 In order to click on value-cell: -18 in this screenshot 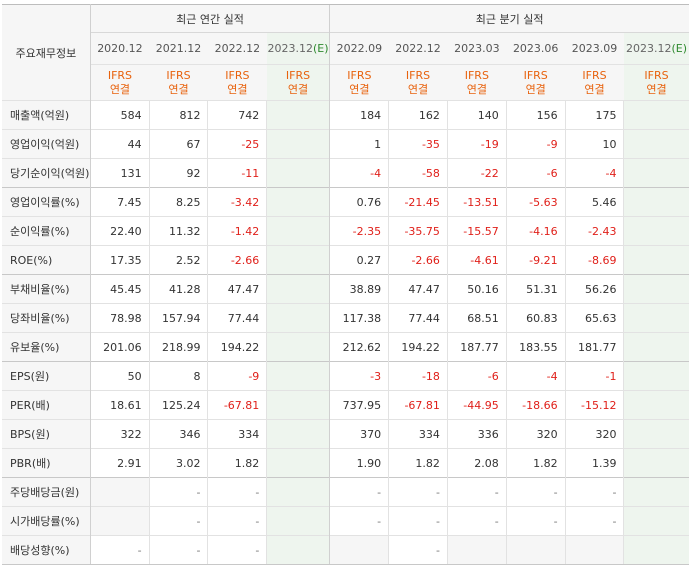, I will do `click(418, 376)`.